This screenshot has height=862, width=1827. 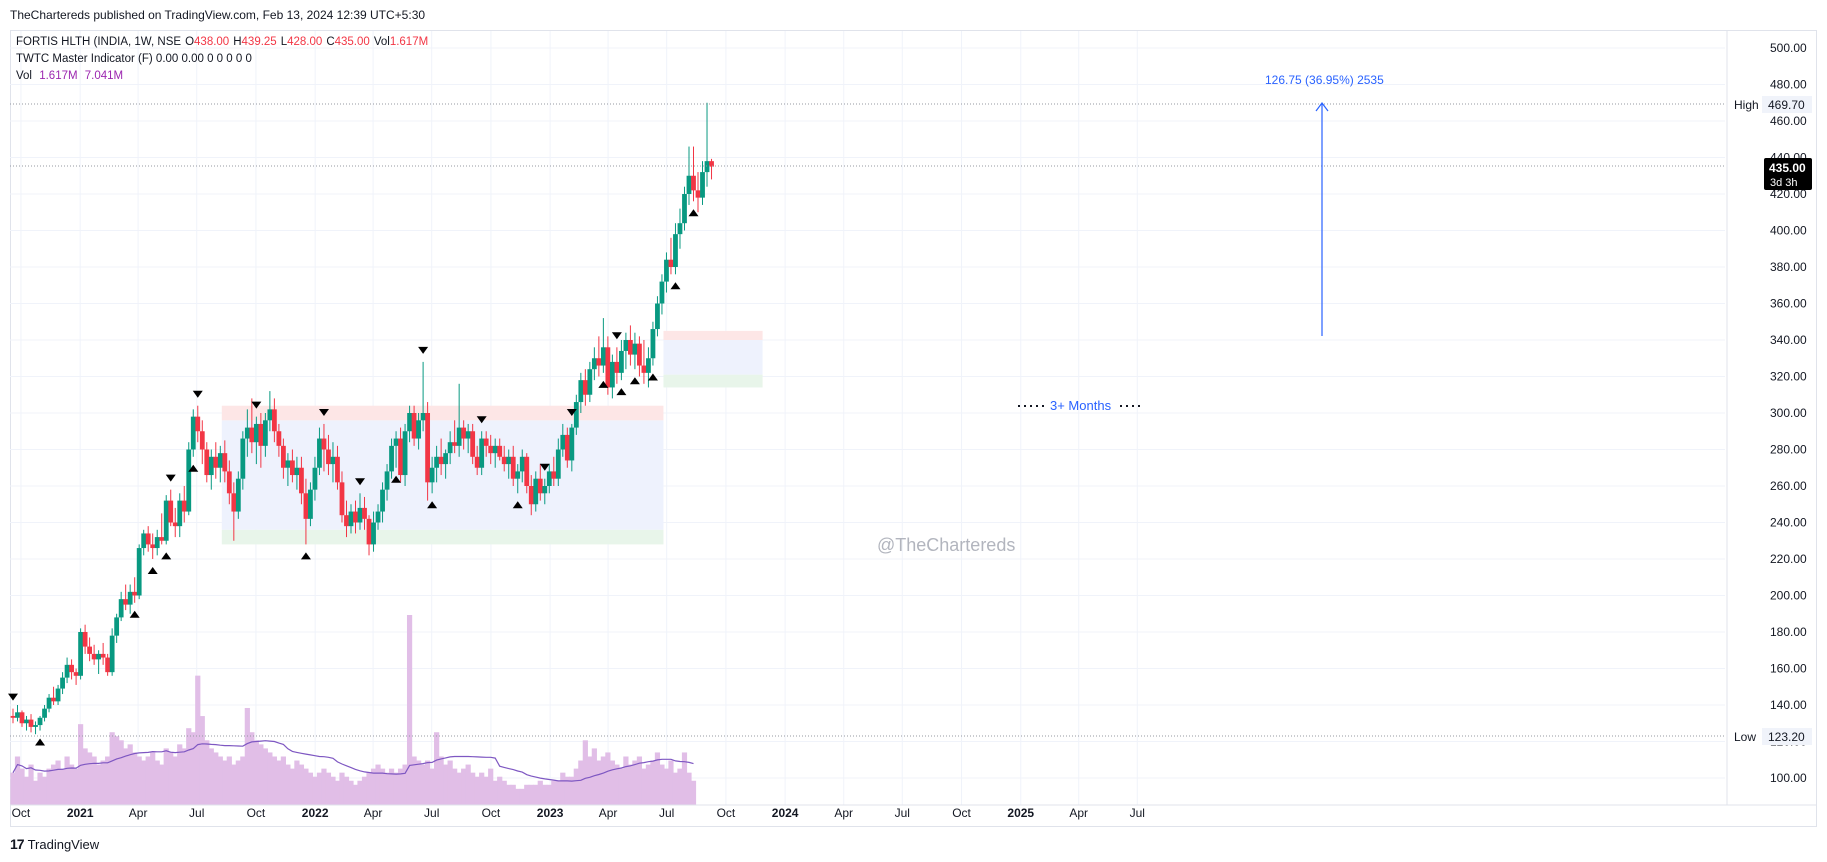 What do you see at coordinates (1788, 596) in the screenshot?
I see `price-tick-label: 200.00` at bounding box center [1788, 596].